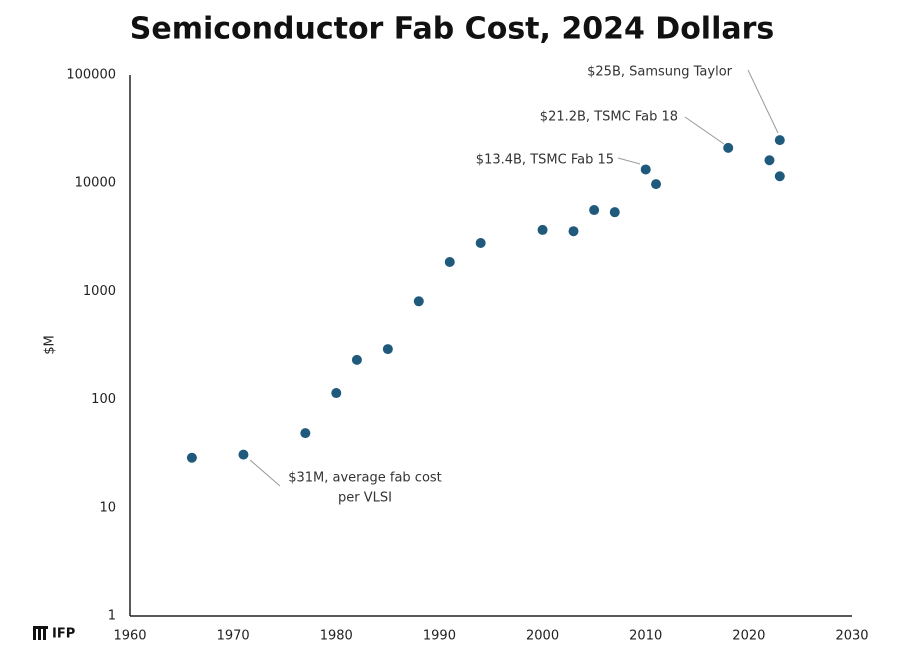  What do you see at coordinates (645, 636) in the screenshot?
I see `x-tick-label: 2010` at bounding box center [645, 636].